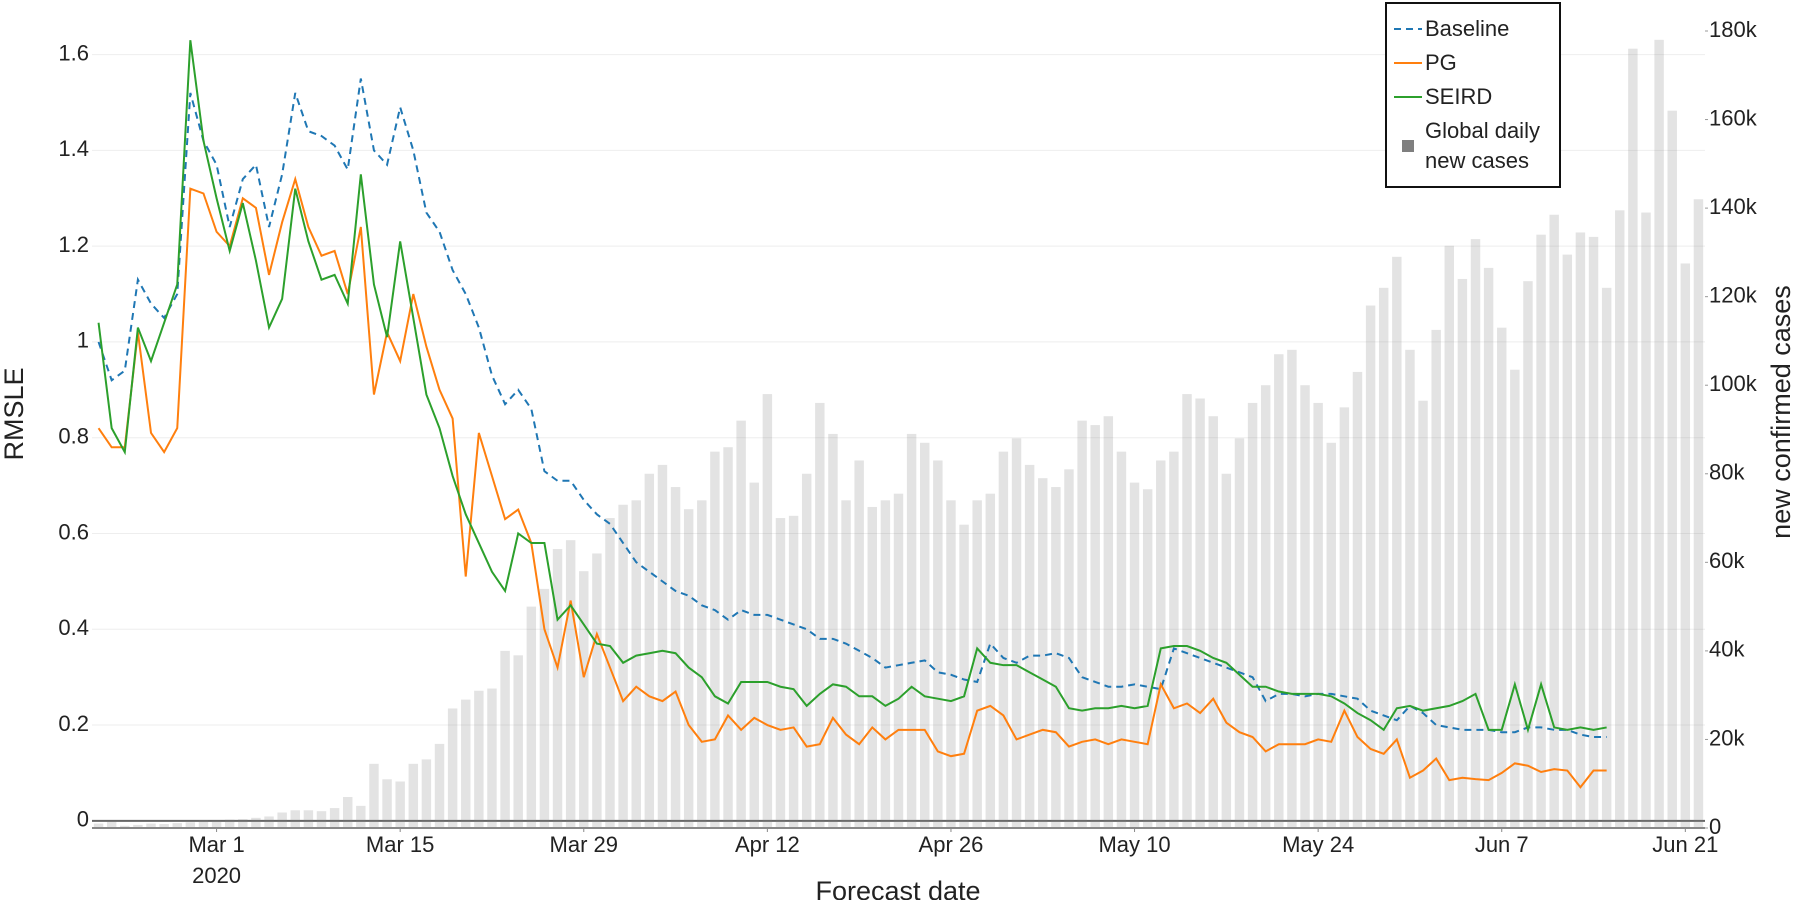  I want to click on x-tick-year: 2020, so click(216, 875).